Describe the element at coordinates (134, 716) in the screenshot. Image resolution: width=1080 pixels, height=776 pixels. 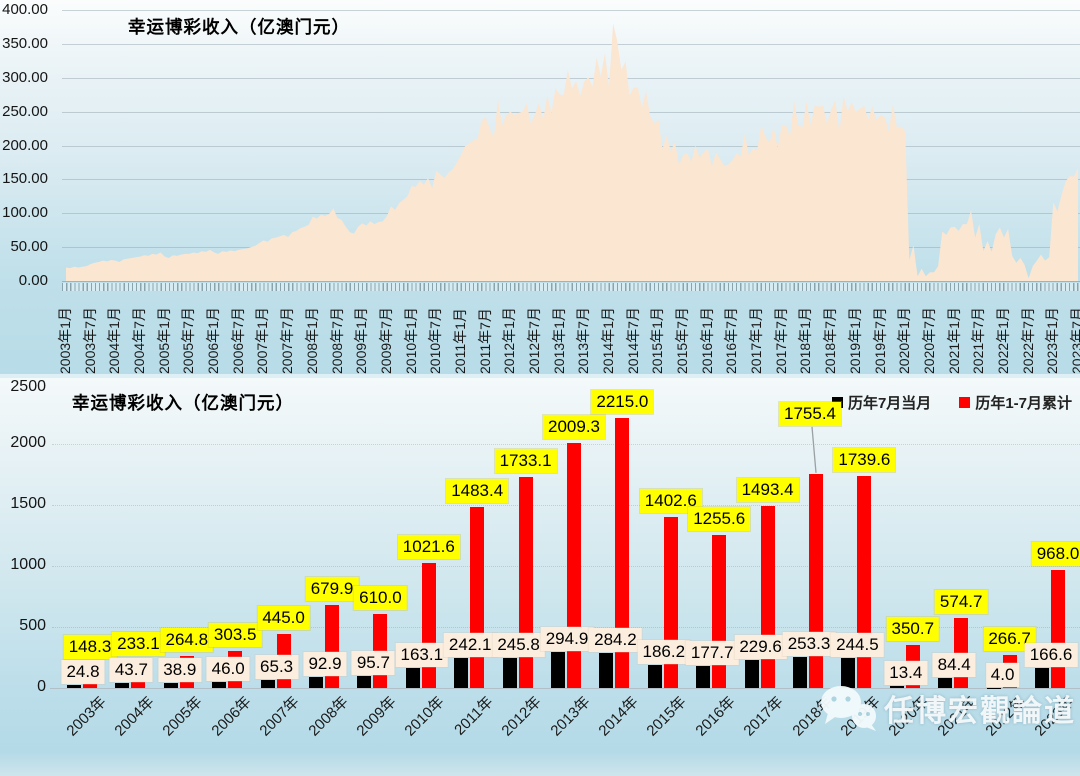
I see `x-tick-label: 2004年` at that location.